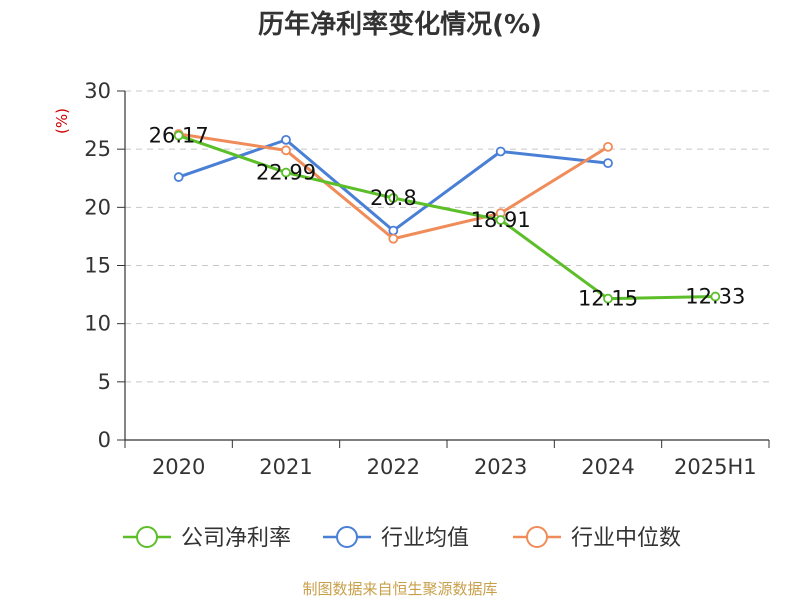 The width and height of the screenshot is (800, 600). What do you see at coordinates (236, 538) in the screenshot?
I see `legend-label-0: 公司净利率` at bounding box center [236, 538].